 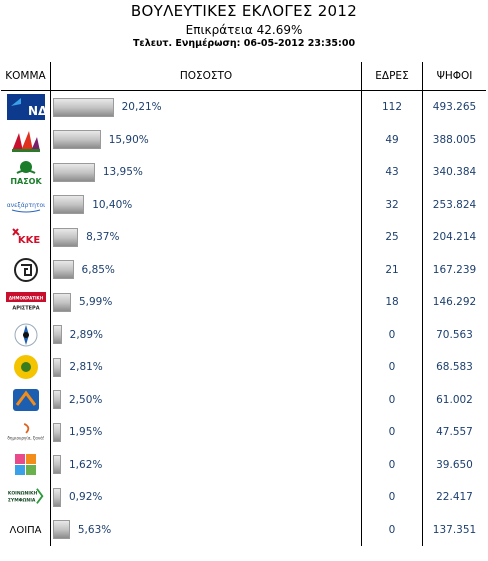 What do you see at coordinates (454, 367) in the screenshot?
I see `votes-value: 68.583` at bounding box center [454, 367].